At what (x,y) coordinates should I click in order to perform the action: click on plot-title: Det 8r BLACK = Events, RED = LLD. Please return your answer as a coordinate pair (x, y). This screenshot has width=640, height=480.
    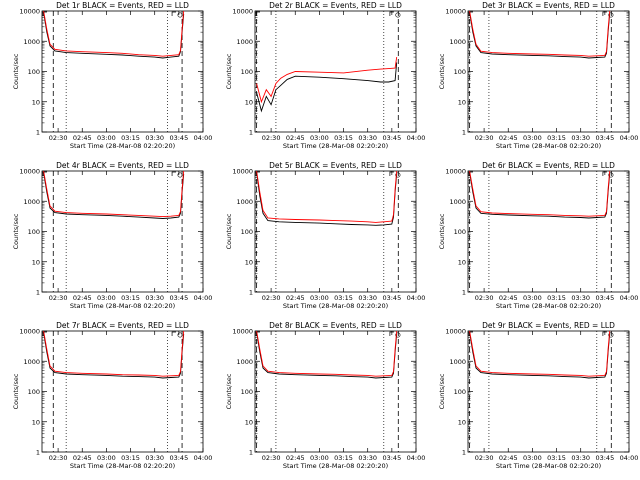
    Looking at the image, I should click on (335, 325).